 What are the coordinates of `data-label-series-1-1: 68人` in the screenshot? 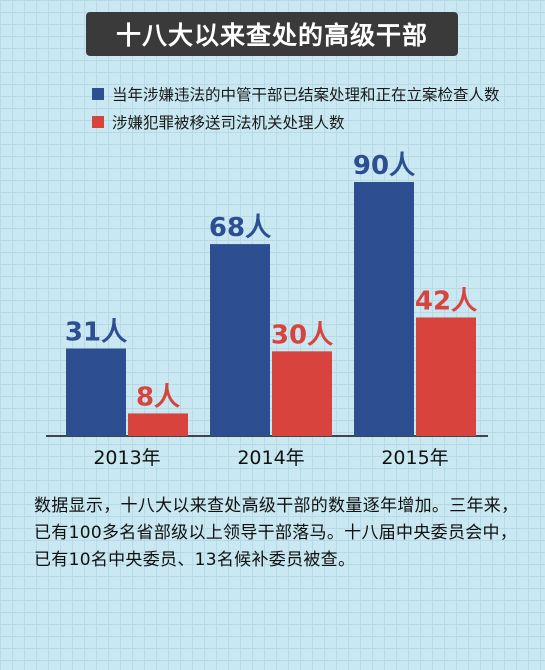 It's located at (240, 228).